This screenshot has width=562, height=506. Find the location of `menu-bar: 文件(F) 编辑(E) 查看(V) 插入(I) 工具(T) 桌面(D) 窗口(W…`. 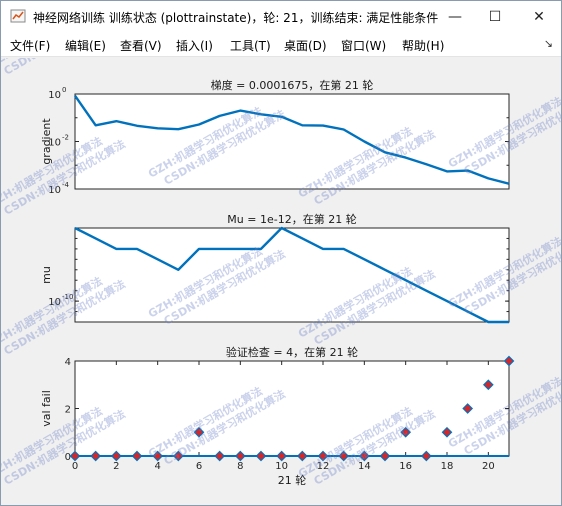

menu-bar: 文件(F) 编辑(E) 查看(V) 插入(I) 工具(T) 桌面(D) 窗口(W… is located at coordinates (281, 45).